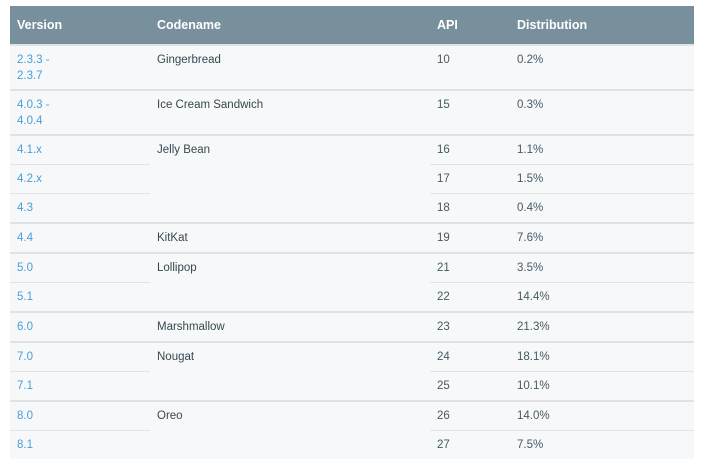  Describe the element at coordinates (602, 179) in the screenshot. I see `distribution-cell: 1.5%` at that location.